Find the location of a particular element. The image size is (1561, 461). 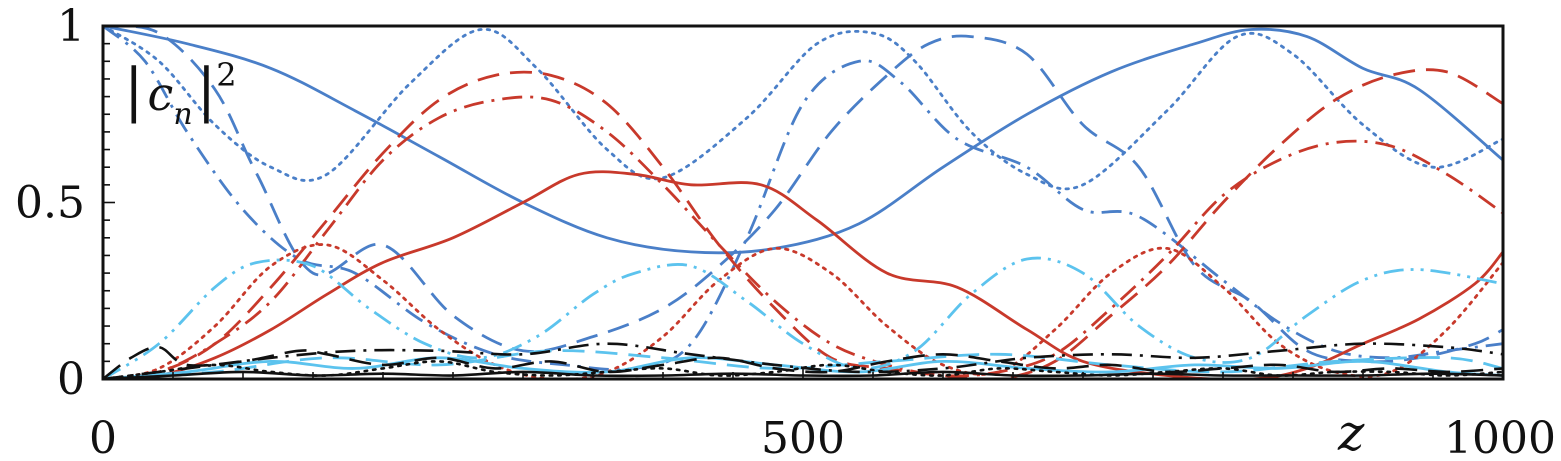

y-axis-label: |cn|2 is located at coordinates (180, 94).